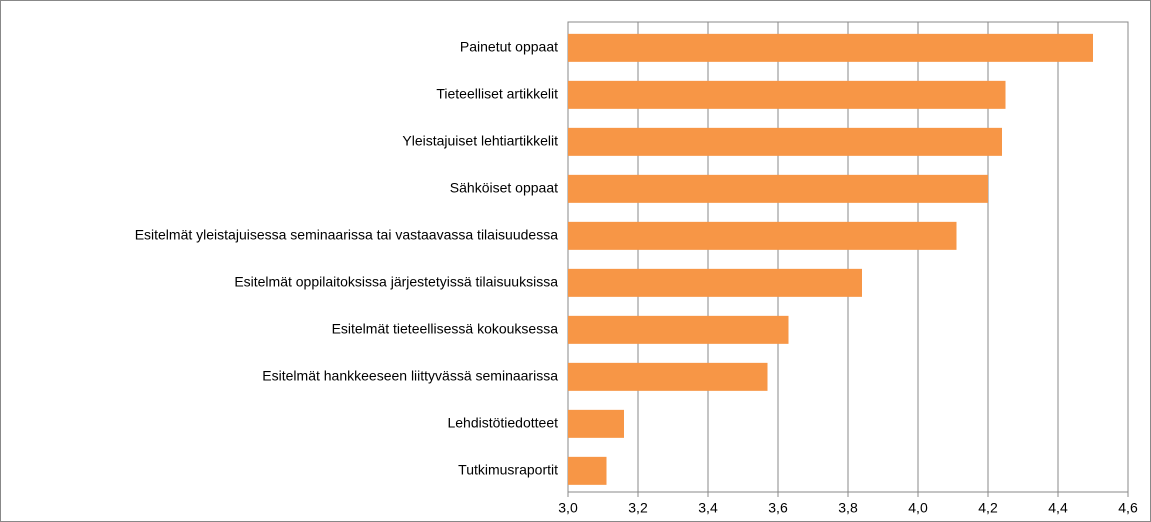  Describe the element at coordinates (1058, 508) in the screenshot. I see `x-tick-label: 4,4` at that location.